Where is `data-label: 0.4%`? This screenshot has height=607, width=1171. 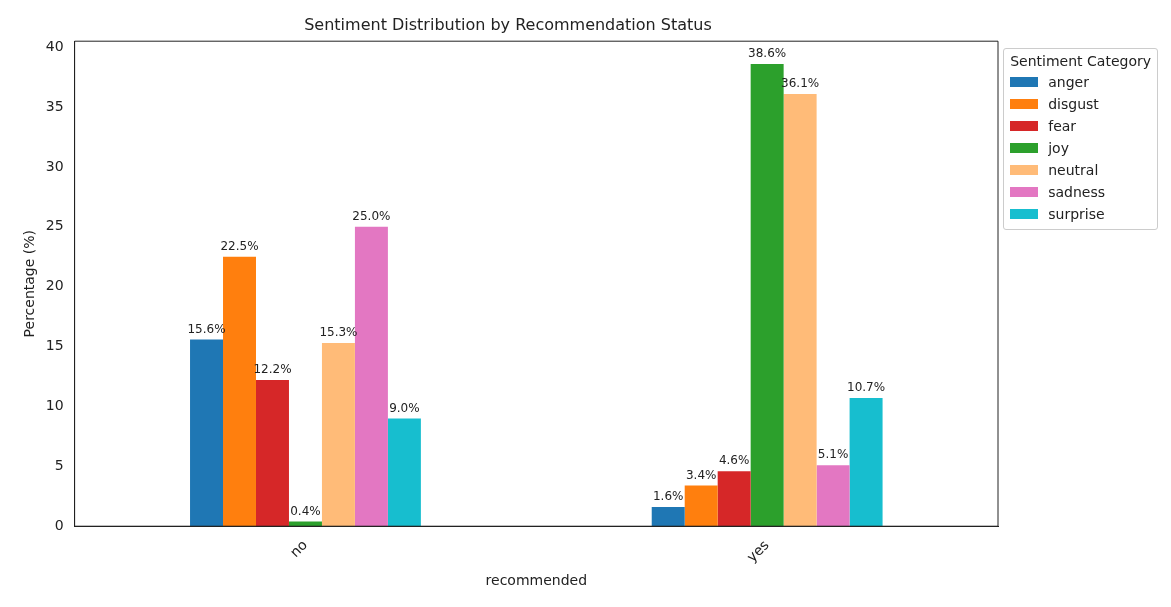
data-label: 0.4% is located at coordinates (305, 510).